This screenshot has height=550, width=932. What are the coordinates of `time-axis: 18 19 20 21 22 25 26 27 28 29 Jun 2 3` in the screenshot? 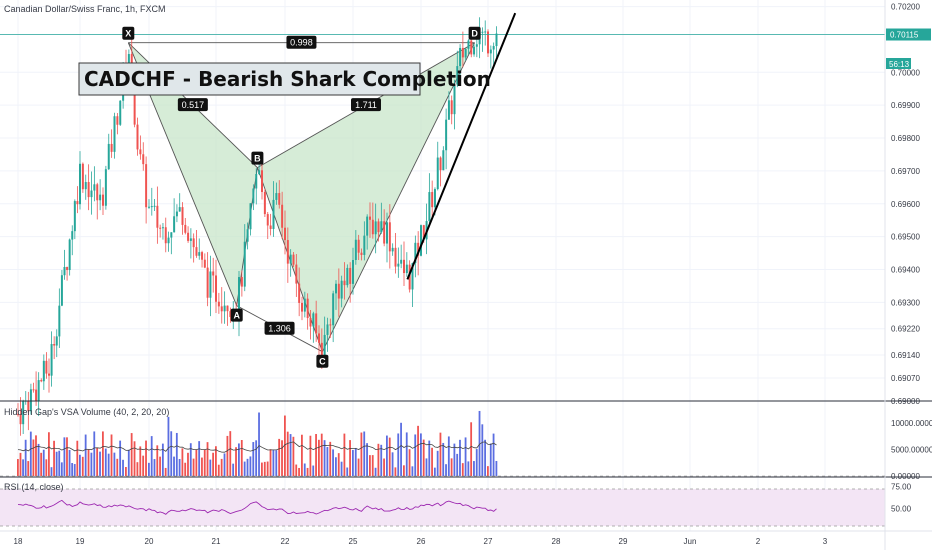 It's located at (421, 541).